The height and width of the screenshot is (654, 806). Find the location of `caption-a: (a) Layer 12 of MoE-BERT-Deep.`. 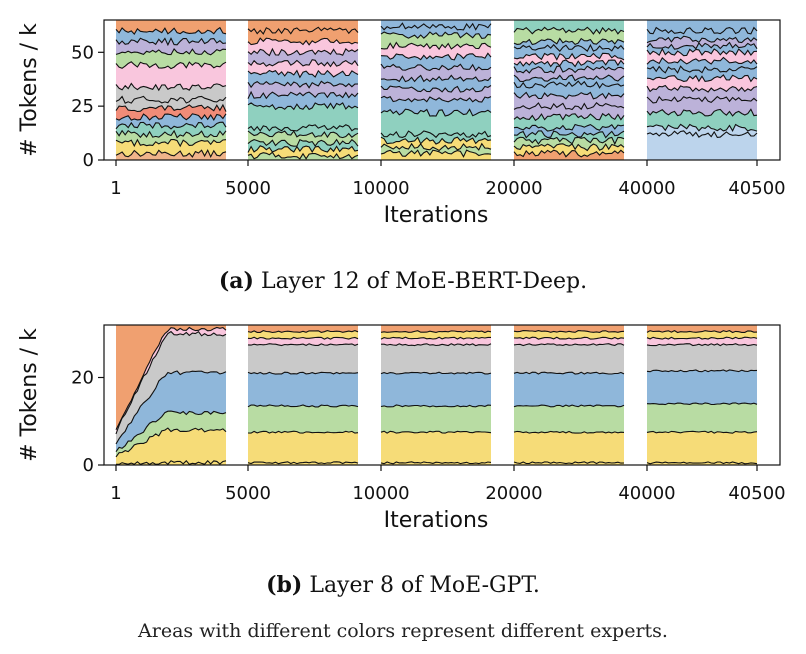

caption-a: (a) Layer 12 of MoE-BERT-Deep. is located at coordinates (403, 281).